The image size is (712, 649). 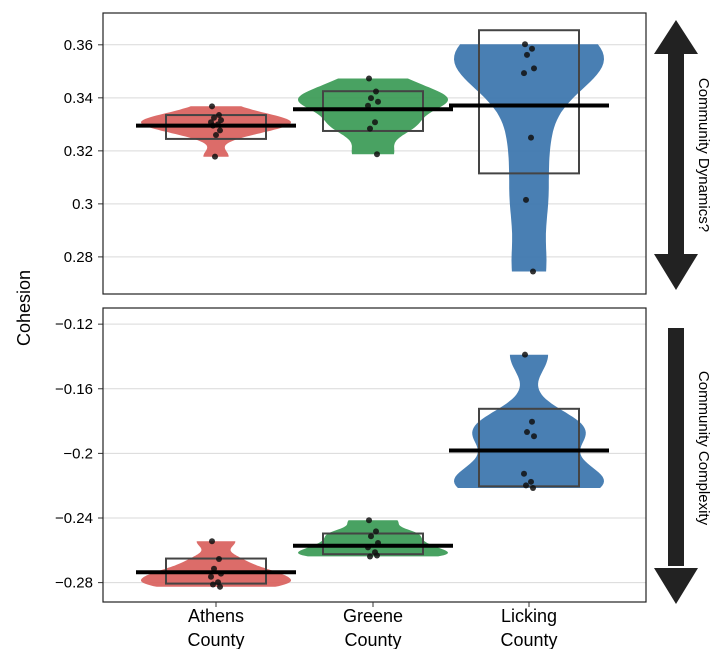 I want to click on y-axis-label: Cohesion, so click(x=24, y=308).